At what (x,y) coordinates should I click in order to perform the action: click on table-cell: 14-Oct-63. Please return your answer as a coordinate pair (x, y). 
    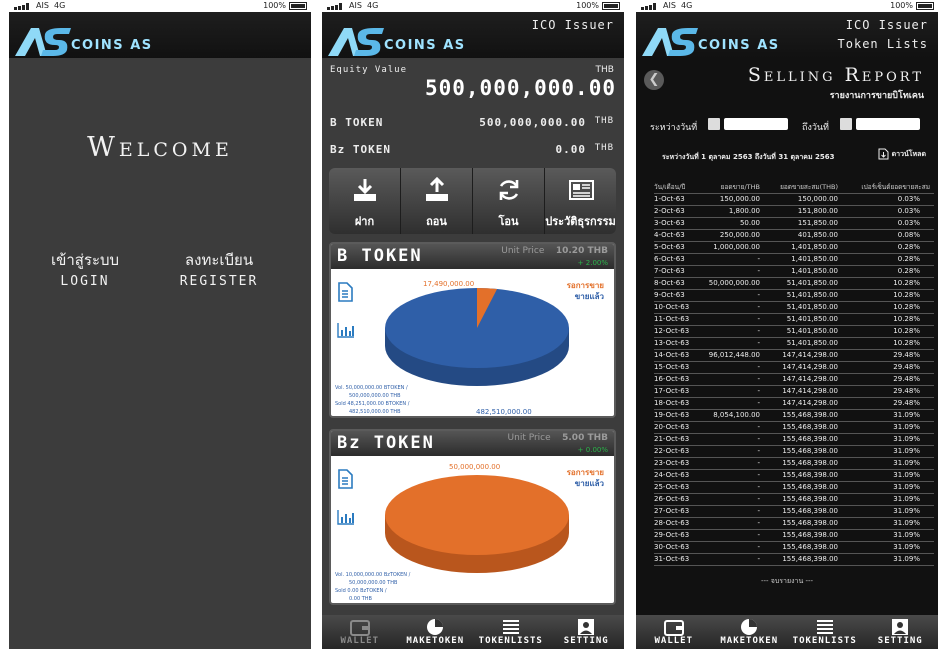
    Looking at the image, I should click on (681, 355).